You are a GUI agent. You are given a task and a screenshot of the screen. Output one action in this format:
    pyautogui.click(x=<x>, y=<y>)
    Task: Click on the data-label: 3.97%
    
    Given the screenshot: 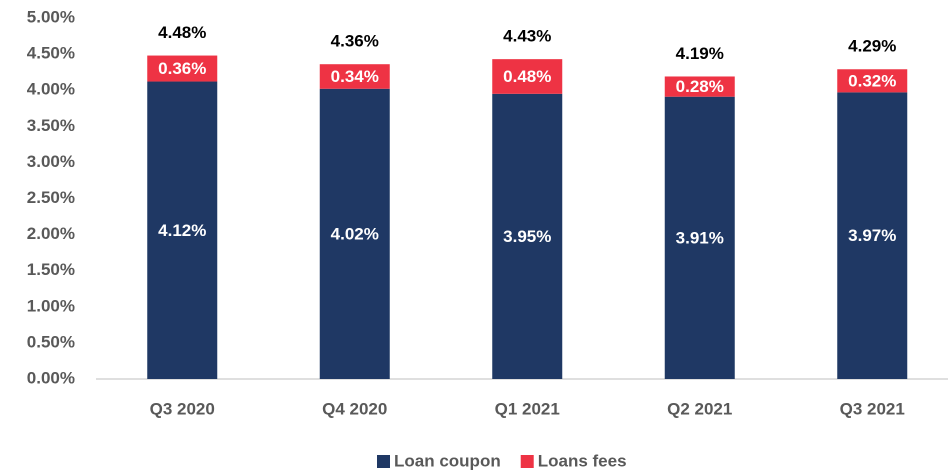 What is the action you would take?
    pyautogui.click(x=872, y=235)
    